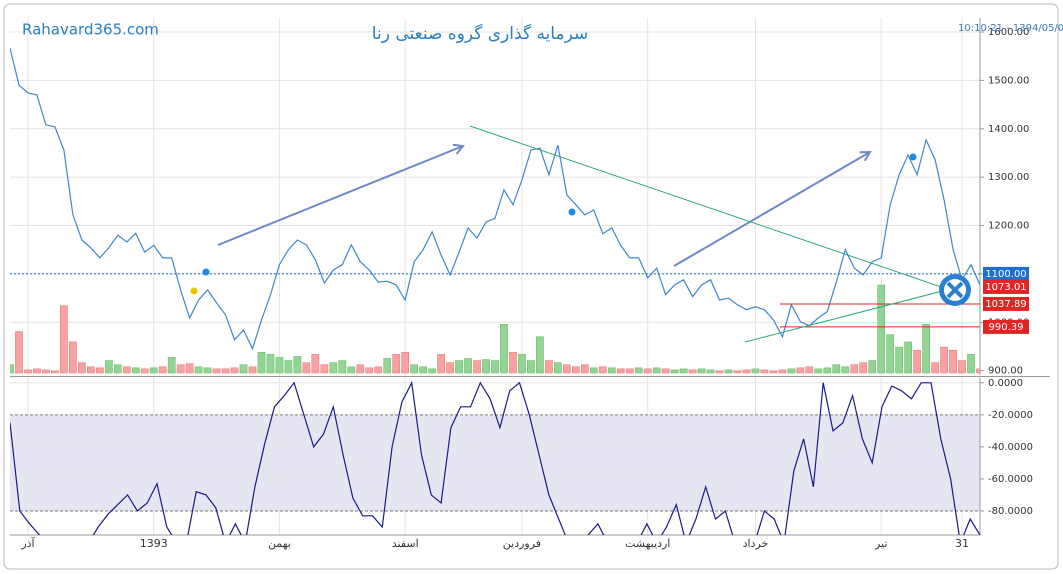  Describe the element at coordinates (756, 543) in the screenshot. I see `x-tick-label: خرداد` at that location.